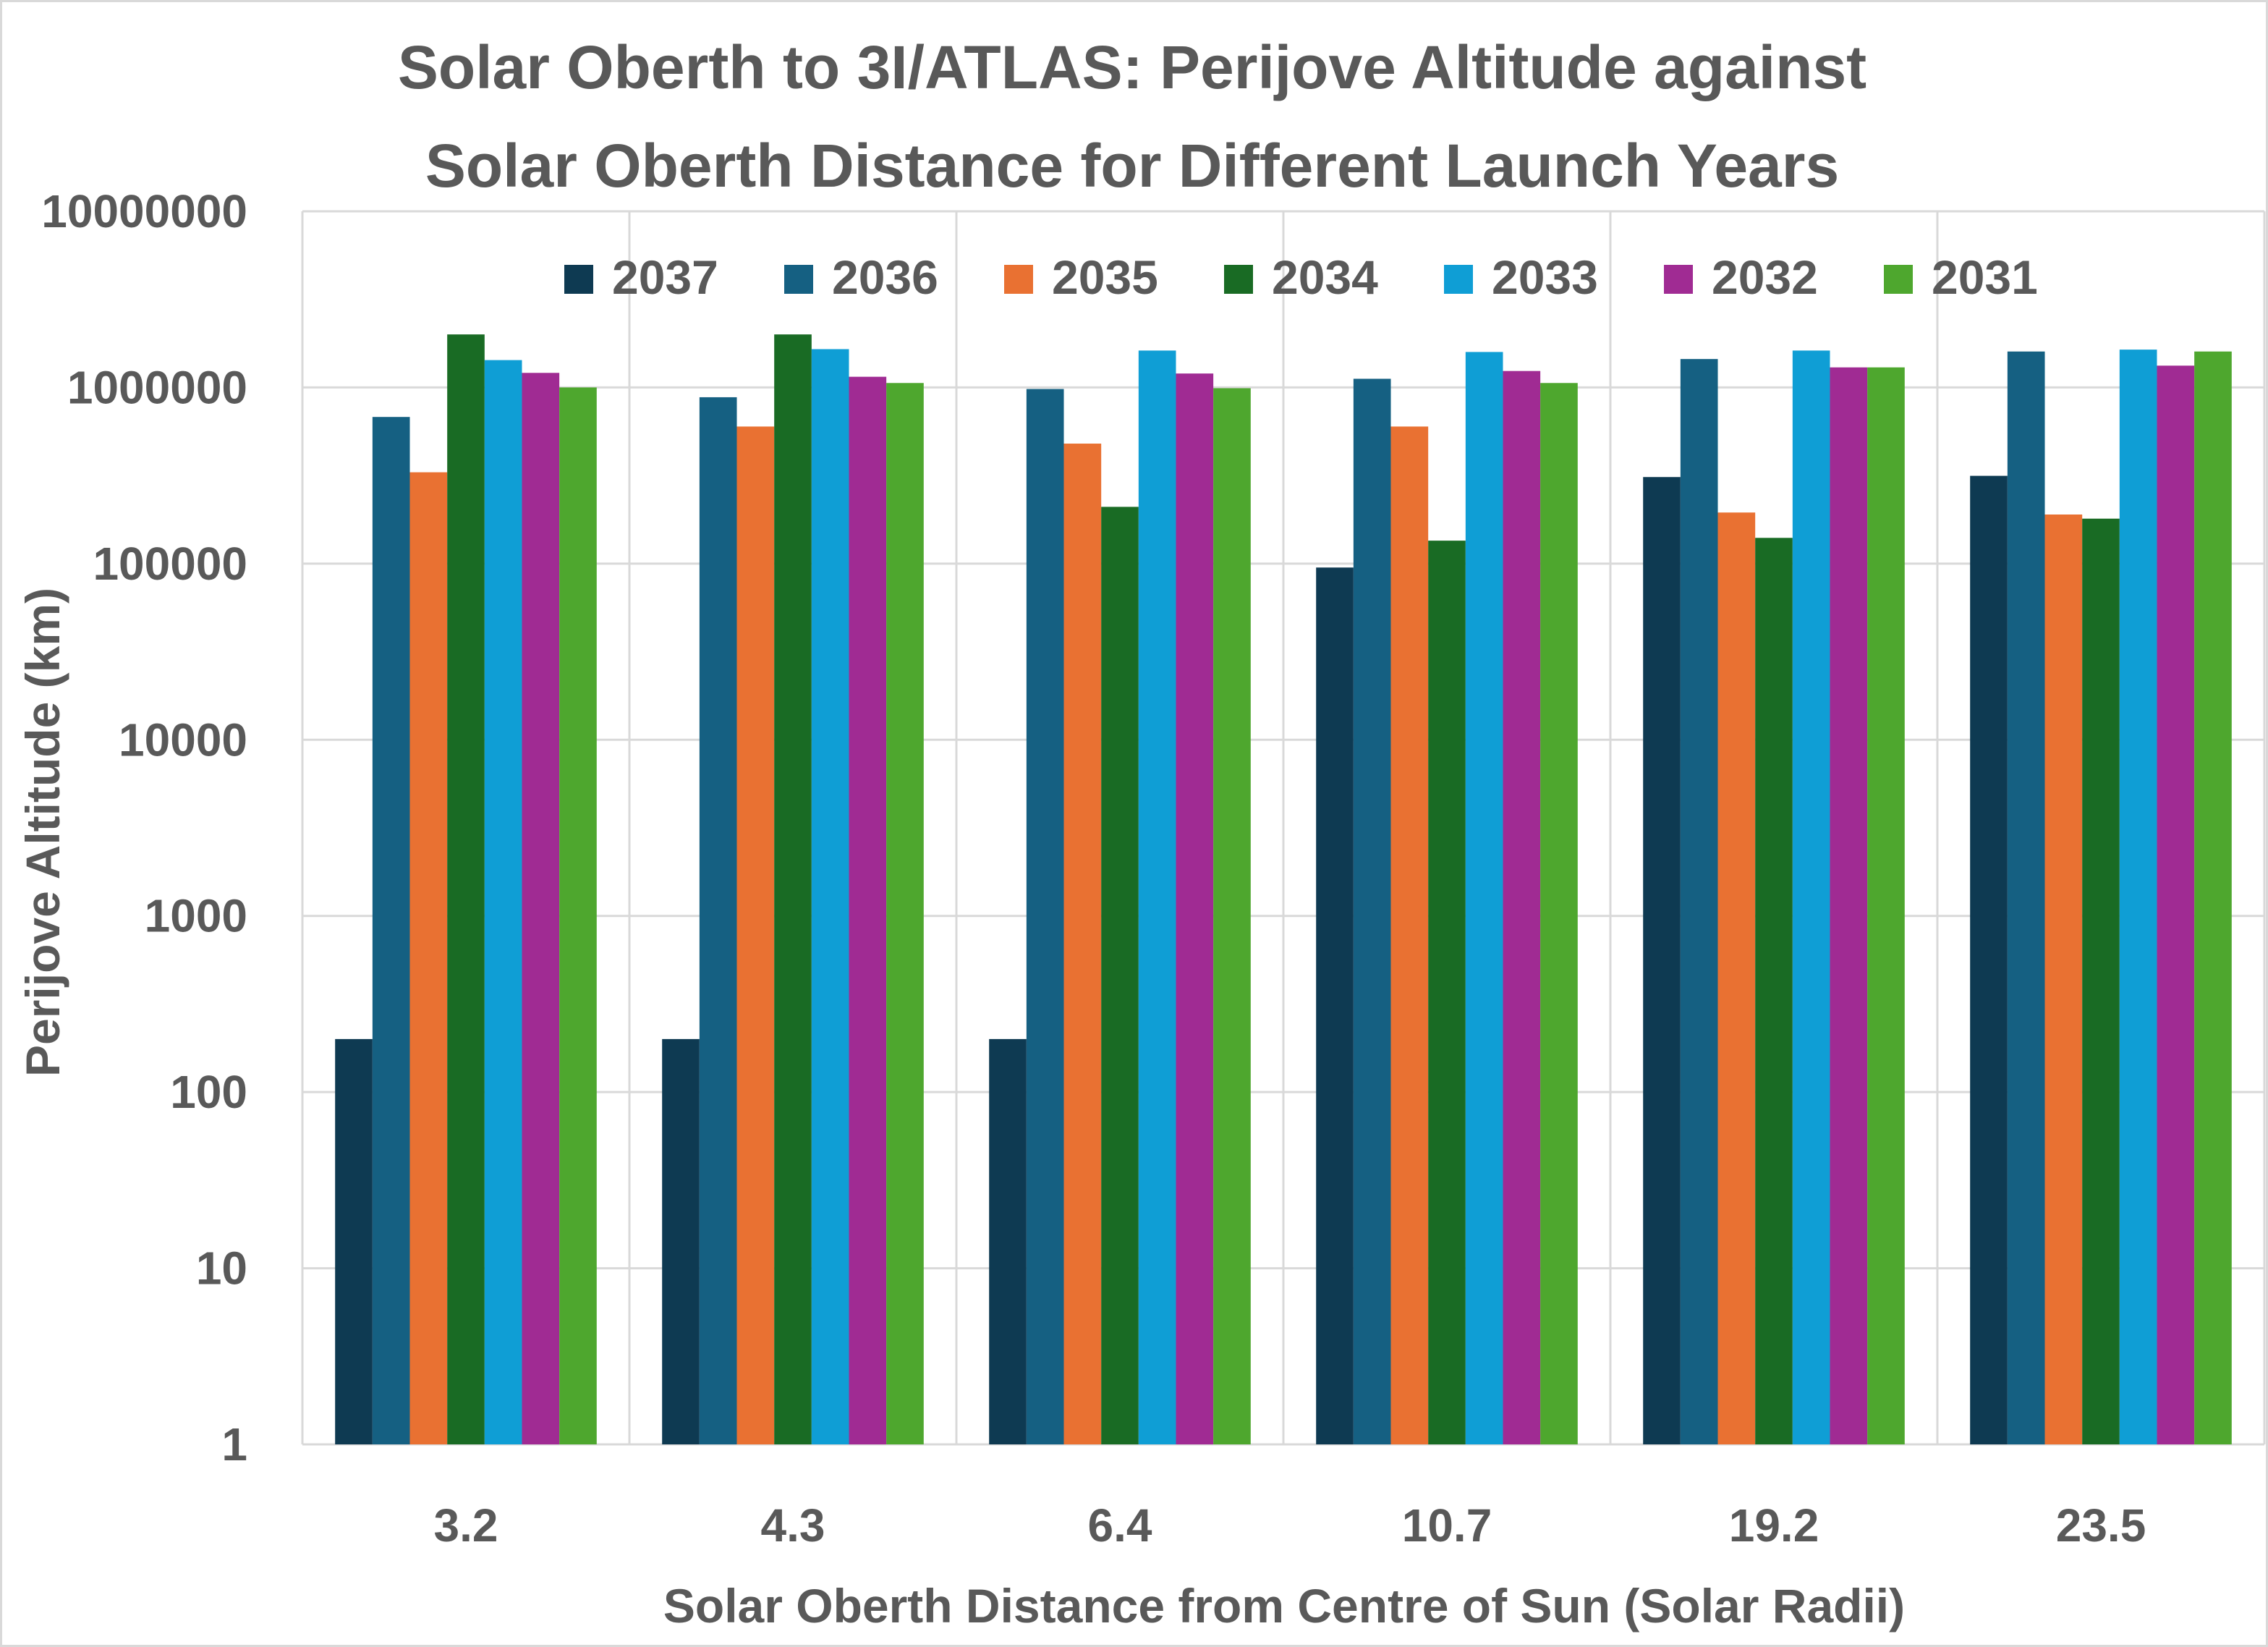 The height and width of the screenshot is (1647, 2268). Describe the element at coordinates (2176, 904) in the screenshot. I see `bar-2032-23.5` at that location.